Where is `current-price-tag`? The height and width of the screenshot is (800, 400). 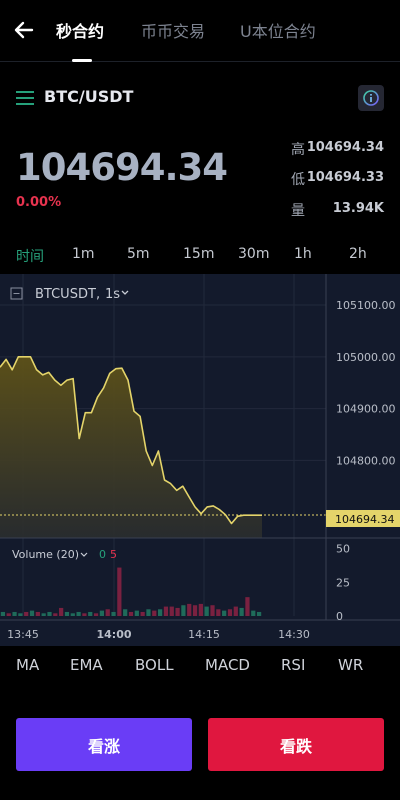 current-price-tag is located at coordinates (363, 518).